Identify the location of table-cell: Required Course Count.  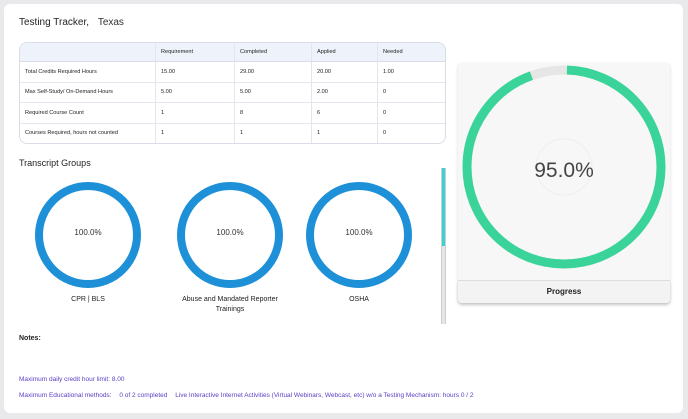
(88, 113).